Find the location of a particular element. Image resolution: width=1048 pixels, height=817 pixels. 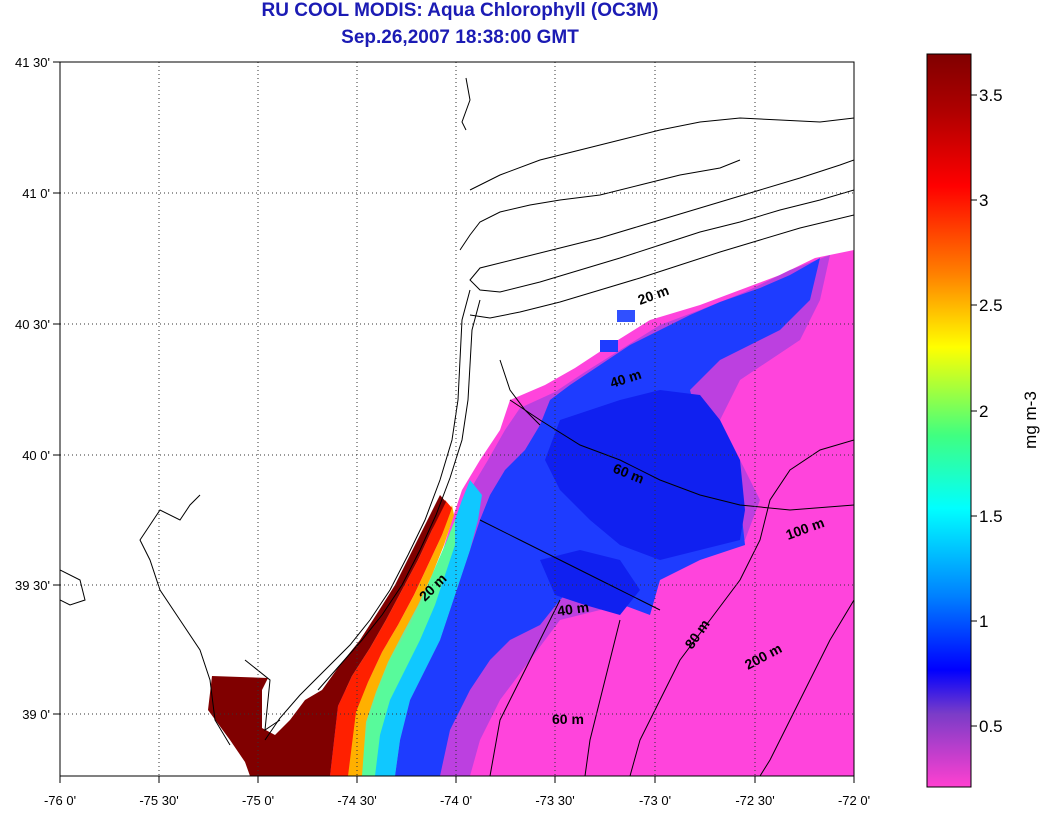

colorbar-tick-label: 1 is located at coordinates (983, 621).